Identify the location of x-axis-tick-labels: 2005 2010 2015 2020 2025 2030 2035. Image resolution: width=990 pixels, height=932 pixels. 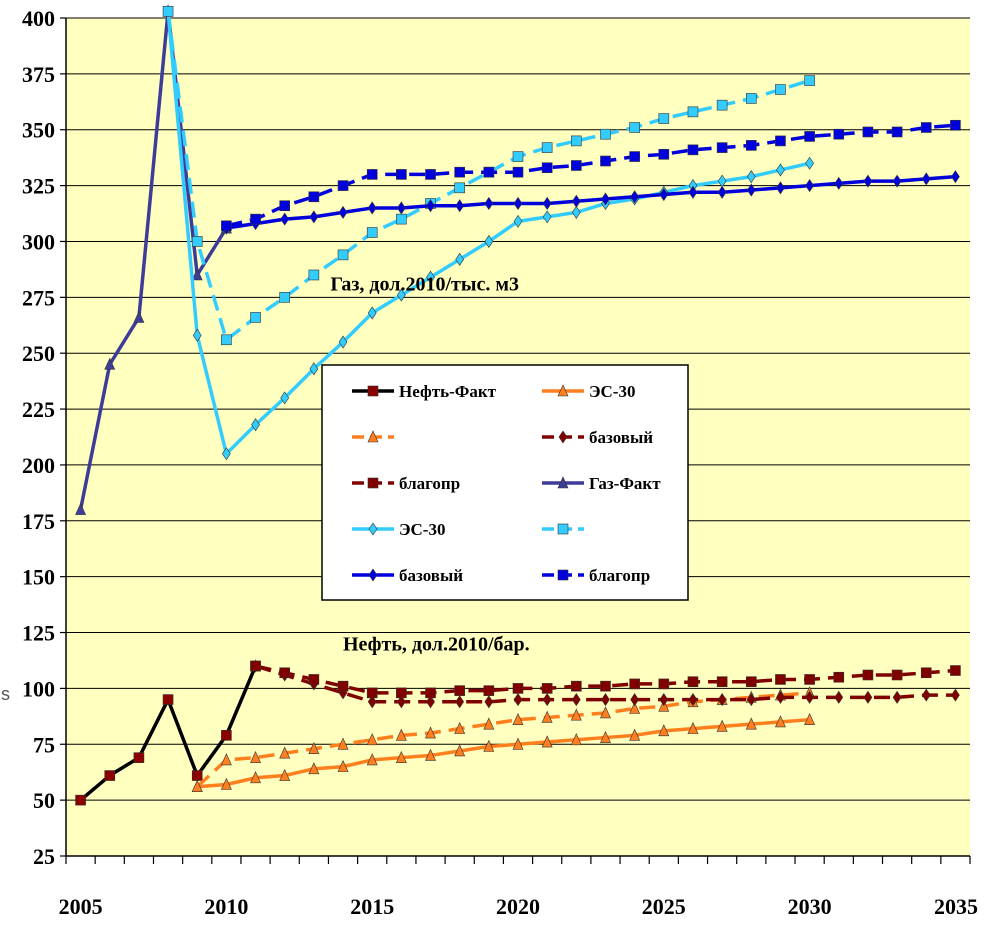
(518, 906).